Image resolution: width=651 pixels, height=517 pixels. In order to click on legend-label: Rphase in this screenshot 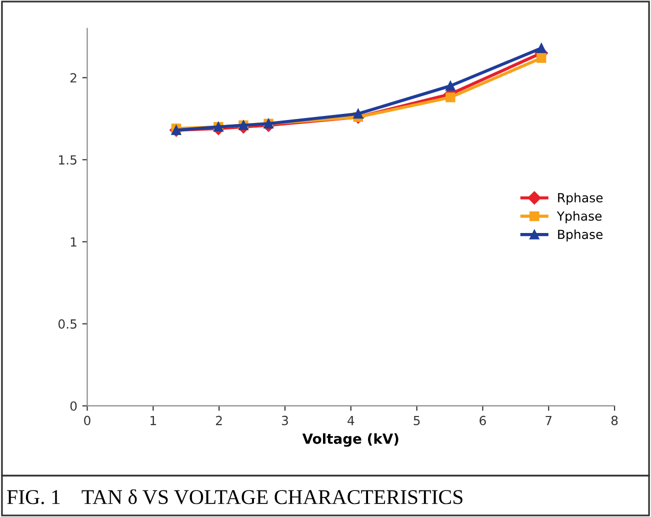, I will do `click(580, 198)`.